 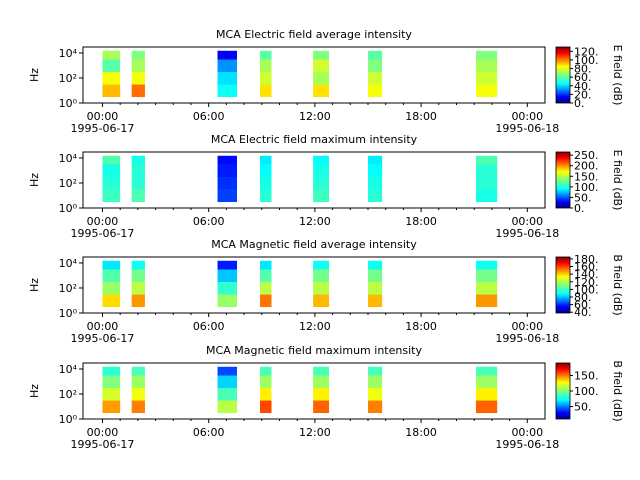 What do you see at coordinates (586, 166) in the screenshot?
I see `colorbar-tick-label: 200.` at bounding box center [586, 166].